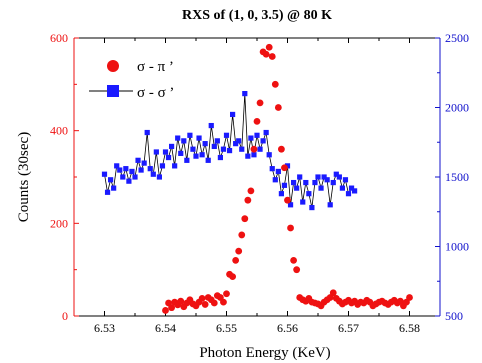 This screenshot has height=363, width=482. Describe the element at coordinates (409, 328) in the screenshot. I see `x-tick-label: 6.58` at that location.